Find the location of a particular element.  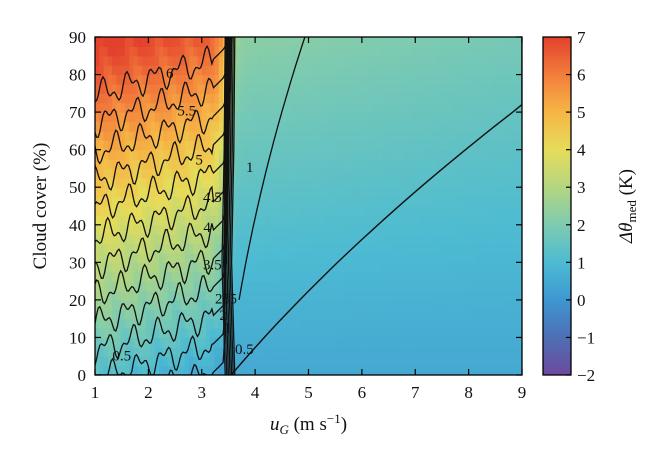

front-contour-line is located at coordinates (225, 206).